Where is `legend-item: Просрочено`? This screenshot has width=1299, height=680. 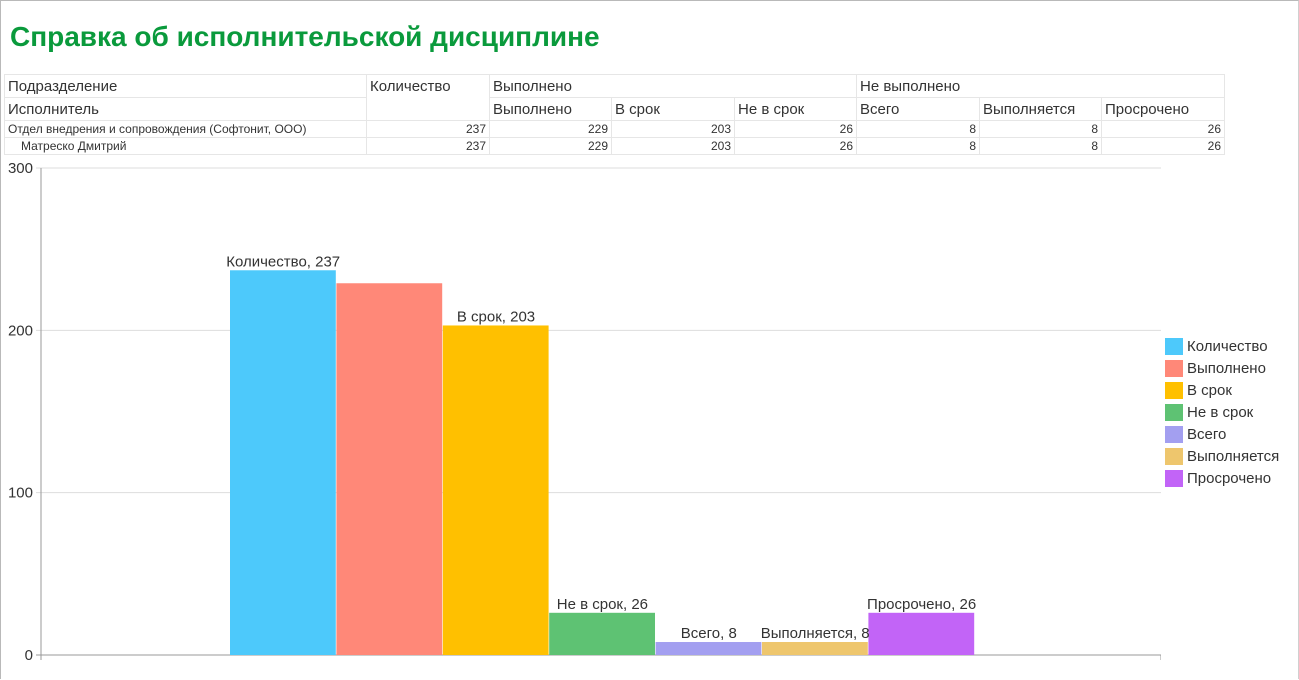 legend-item: Просрочено is located at coordinates (1222, 478).